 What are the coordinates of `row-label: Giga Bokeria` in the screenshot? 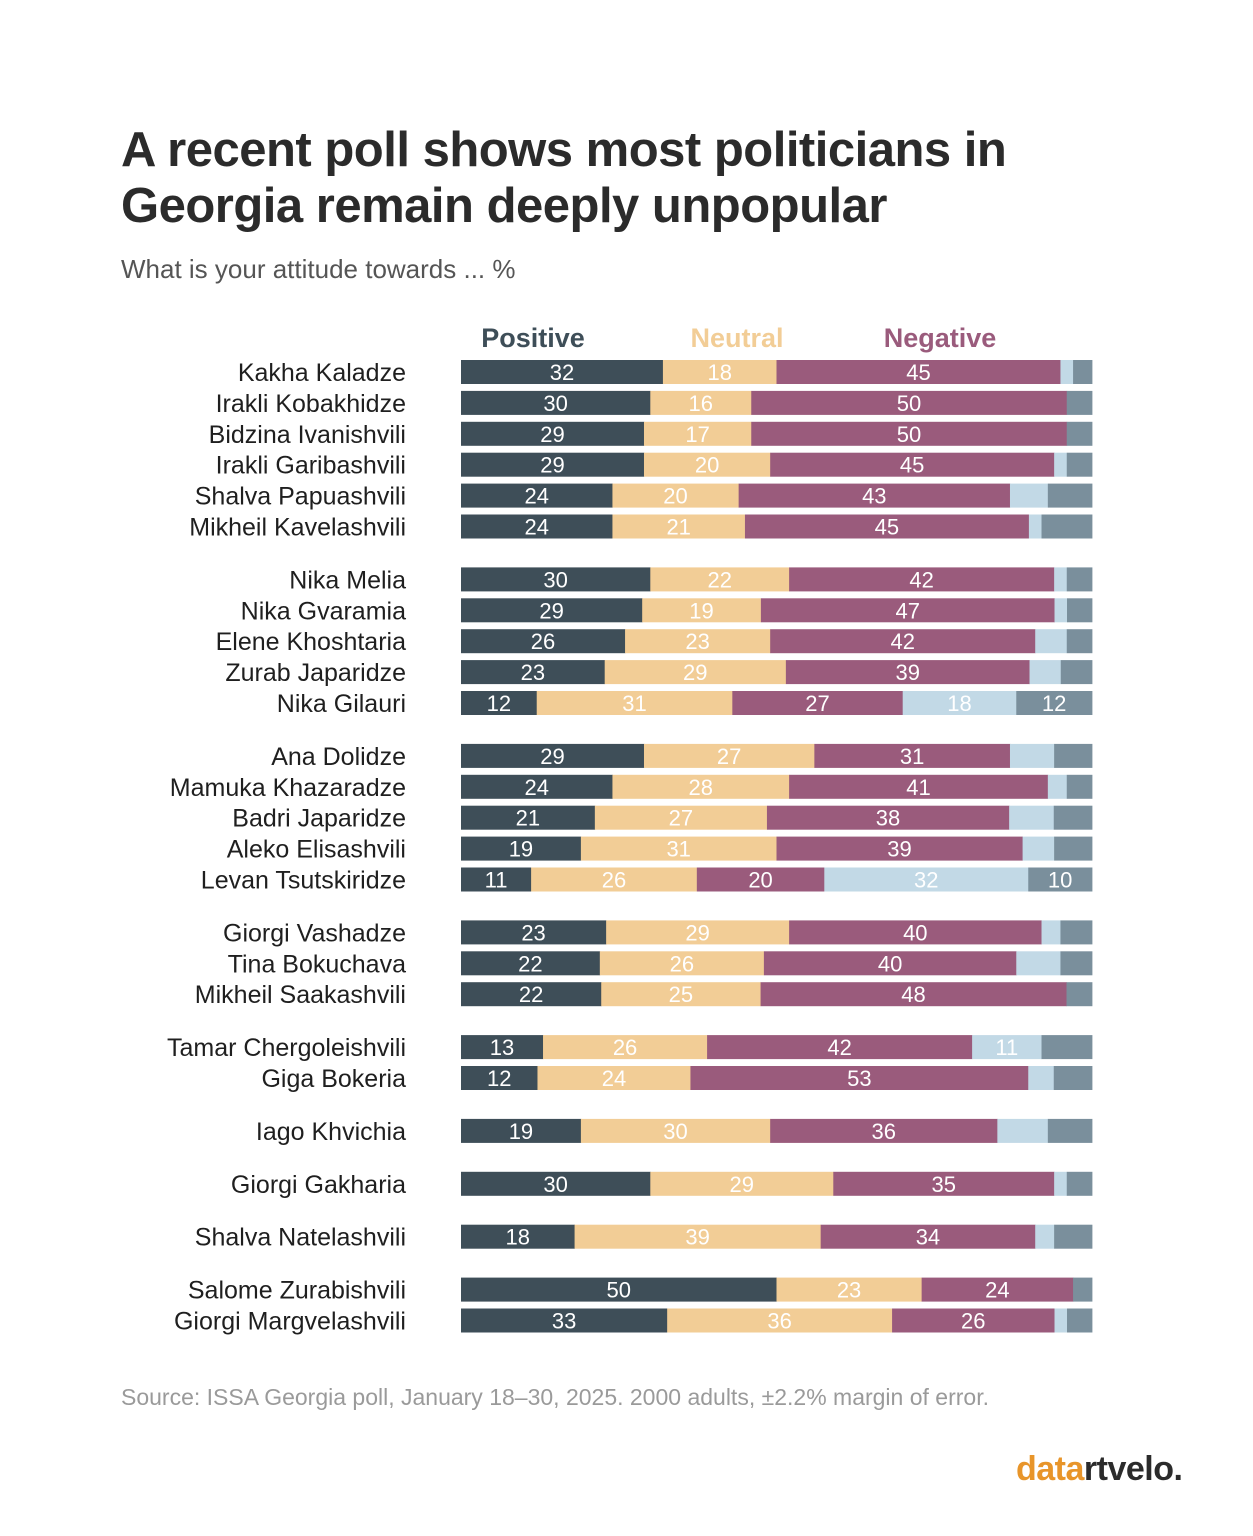 It's located at (333, 1079).